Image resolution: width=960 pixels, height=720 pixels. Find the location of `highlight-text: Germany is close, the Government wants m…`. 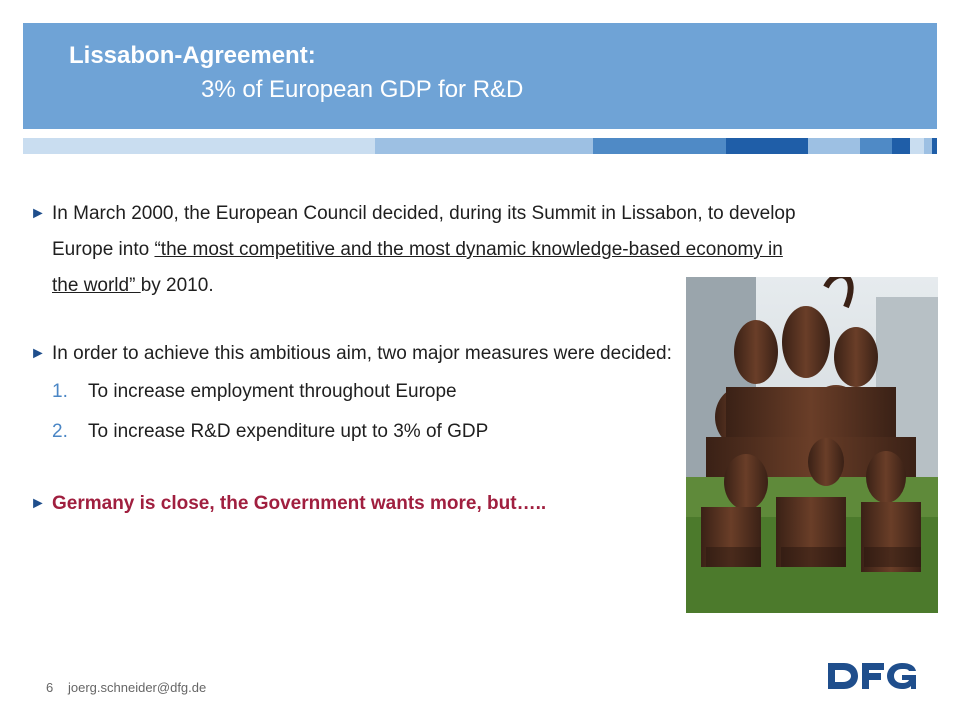

highlight-text: Germany is close, the Government wants m… is located at coordinates (299, 503).